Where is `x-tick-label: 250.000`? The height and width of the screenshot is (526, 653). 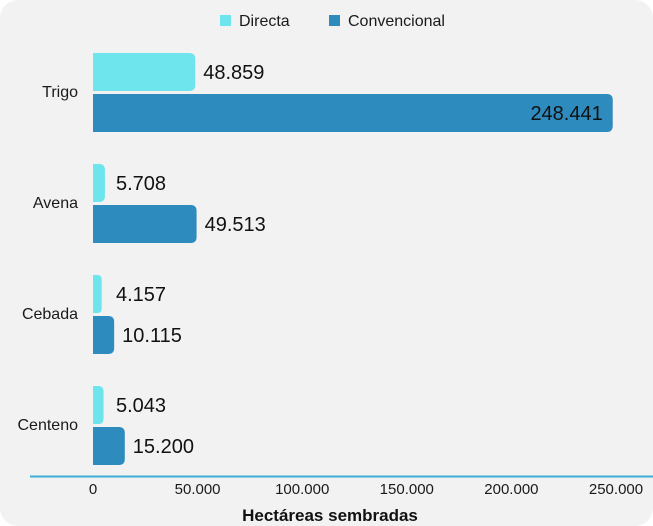
x-tick-label: 250.000 is located at coordinates (616, 489).